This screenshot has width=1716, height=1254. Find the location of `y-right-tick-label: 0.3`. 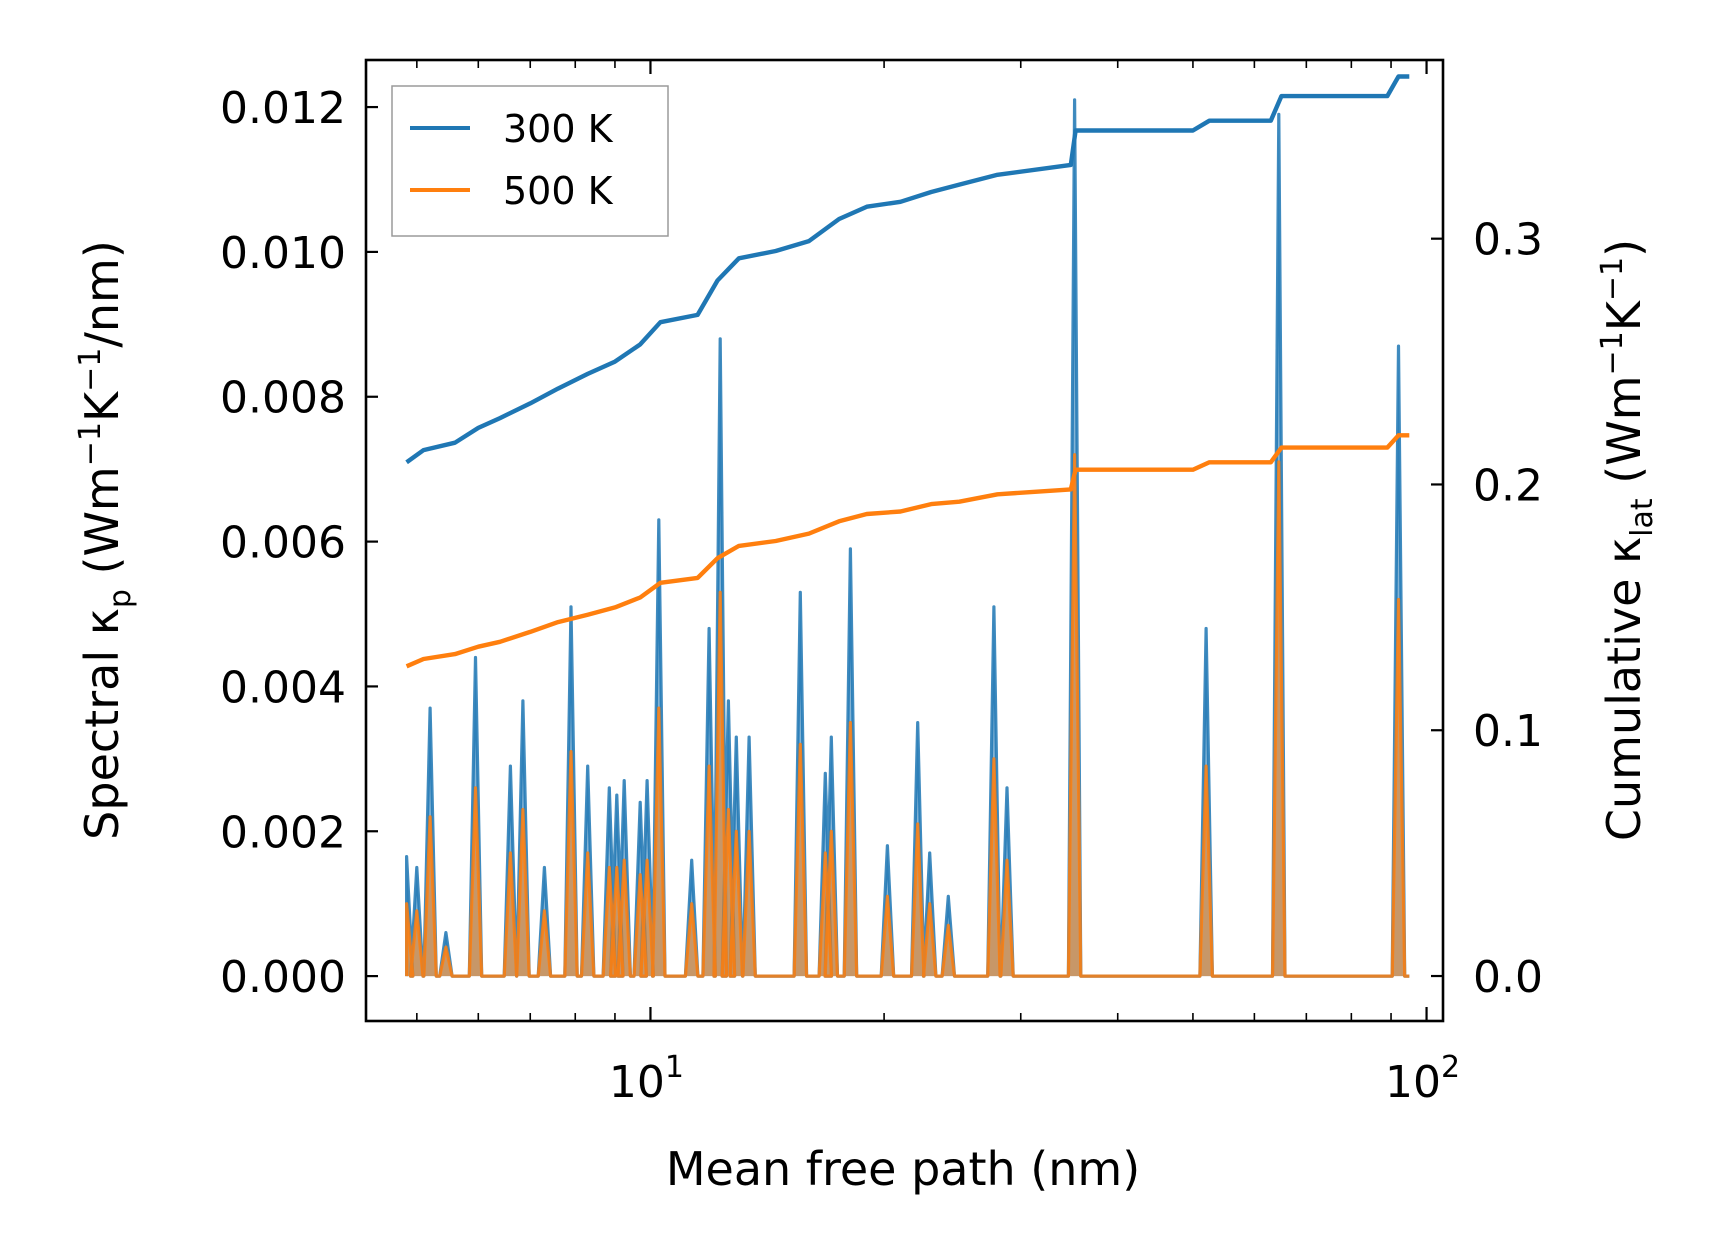

y-right-tick-label: 0.3 is located at coordinates (1508, 240).